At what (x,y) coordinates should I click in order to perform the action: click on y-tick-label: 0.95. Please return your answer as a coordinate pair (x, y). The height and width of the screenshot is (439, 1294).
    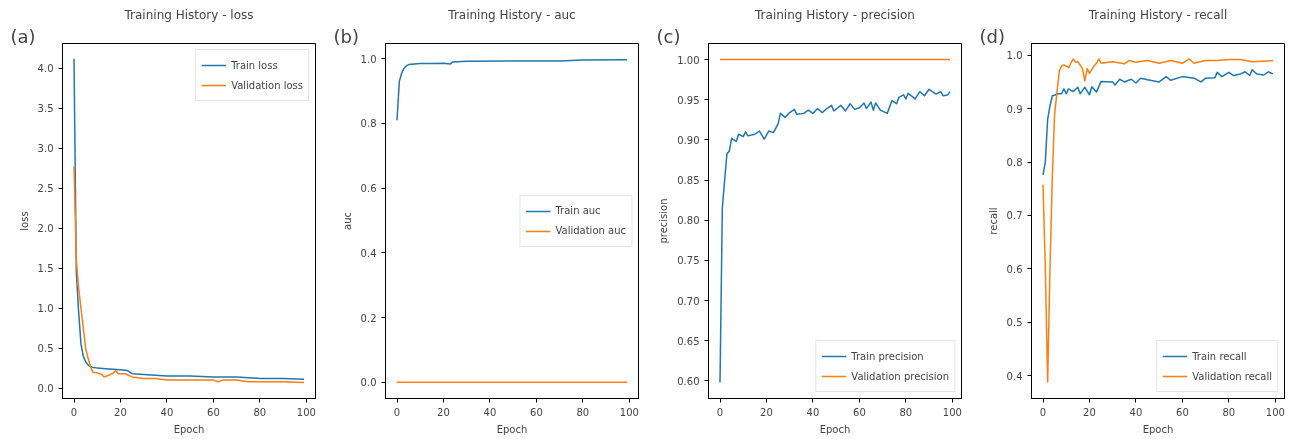
    Looking at the image, I should click on (688, 100).